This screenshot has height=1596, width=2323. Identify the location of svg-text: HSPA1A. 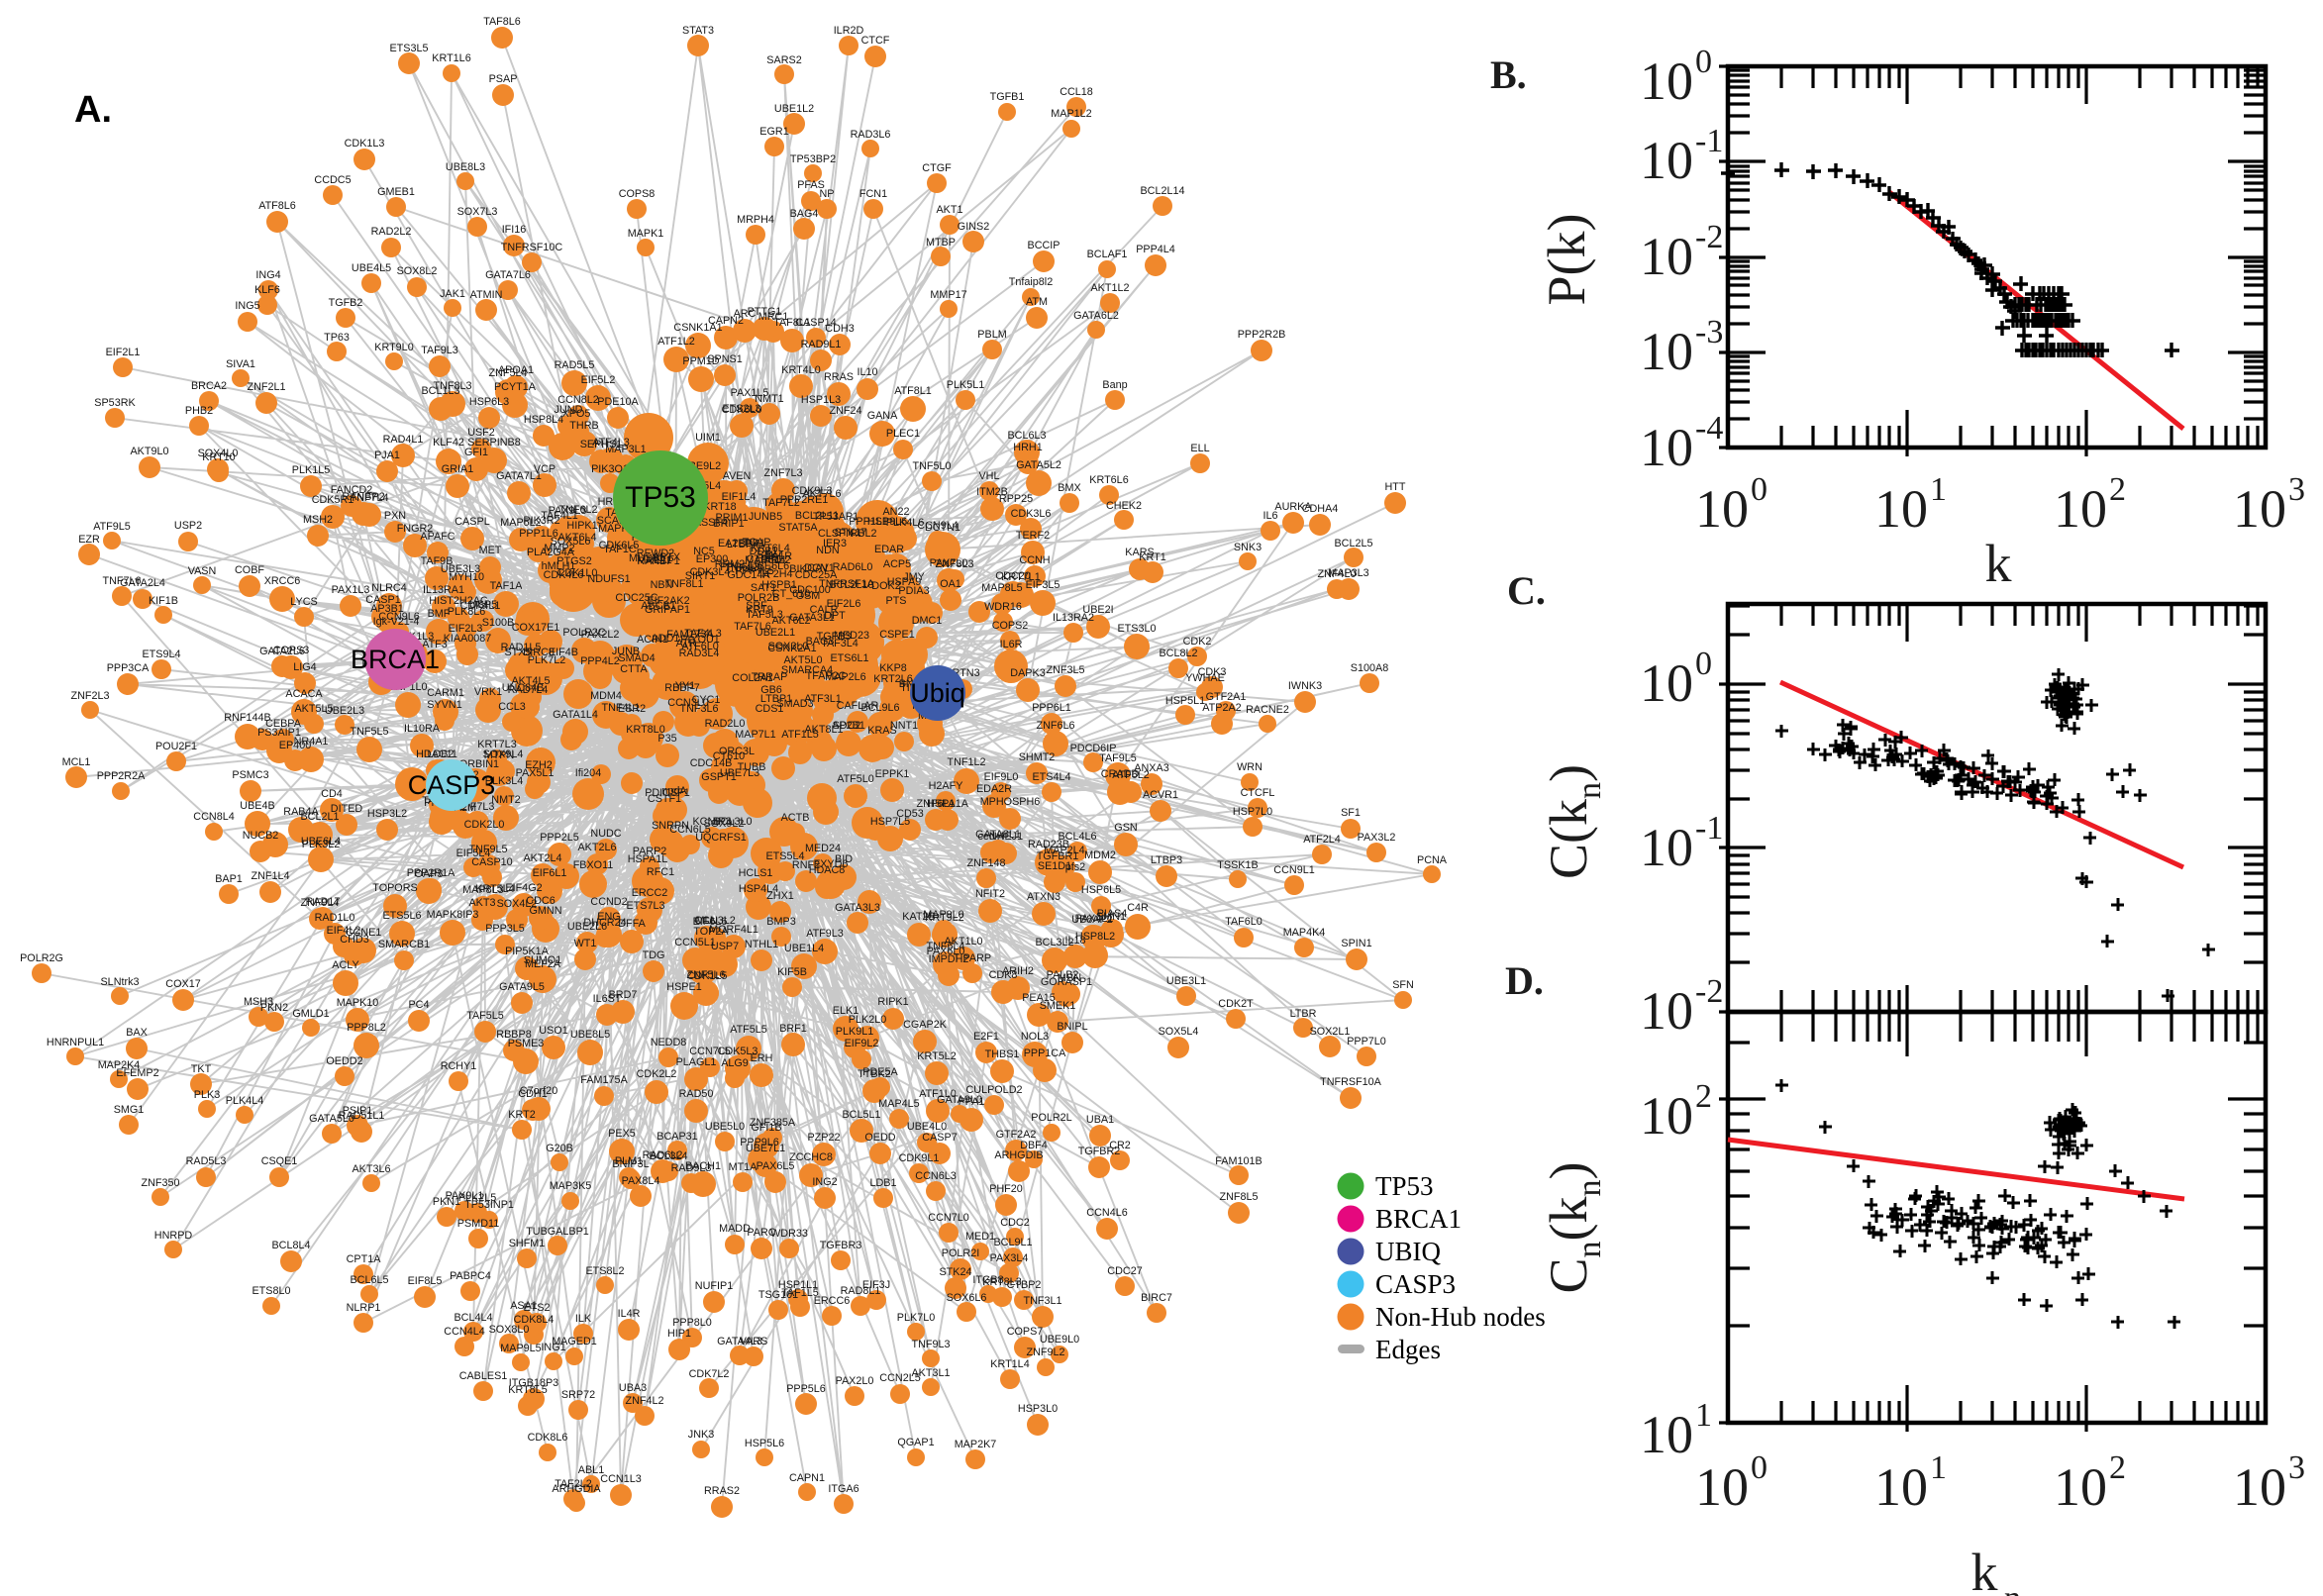
(948, 804).